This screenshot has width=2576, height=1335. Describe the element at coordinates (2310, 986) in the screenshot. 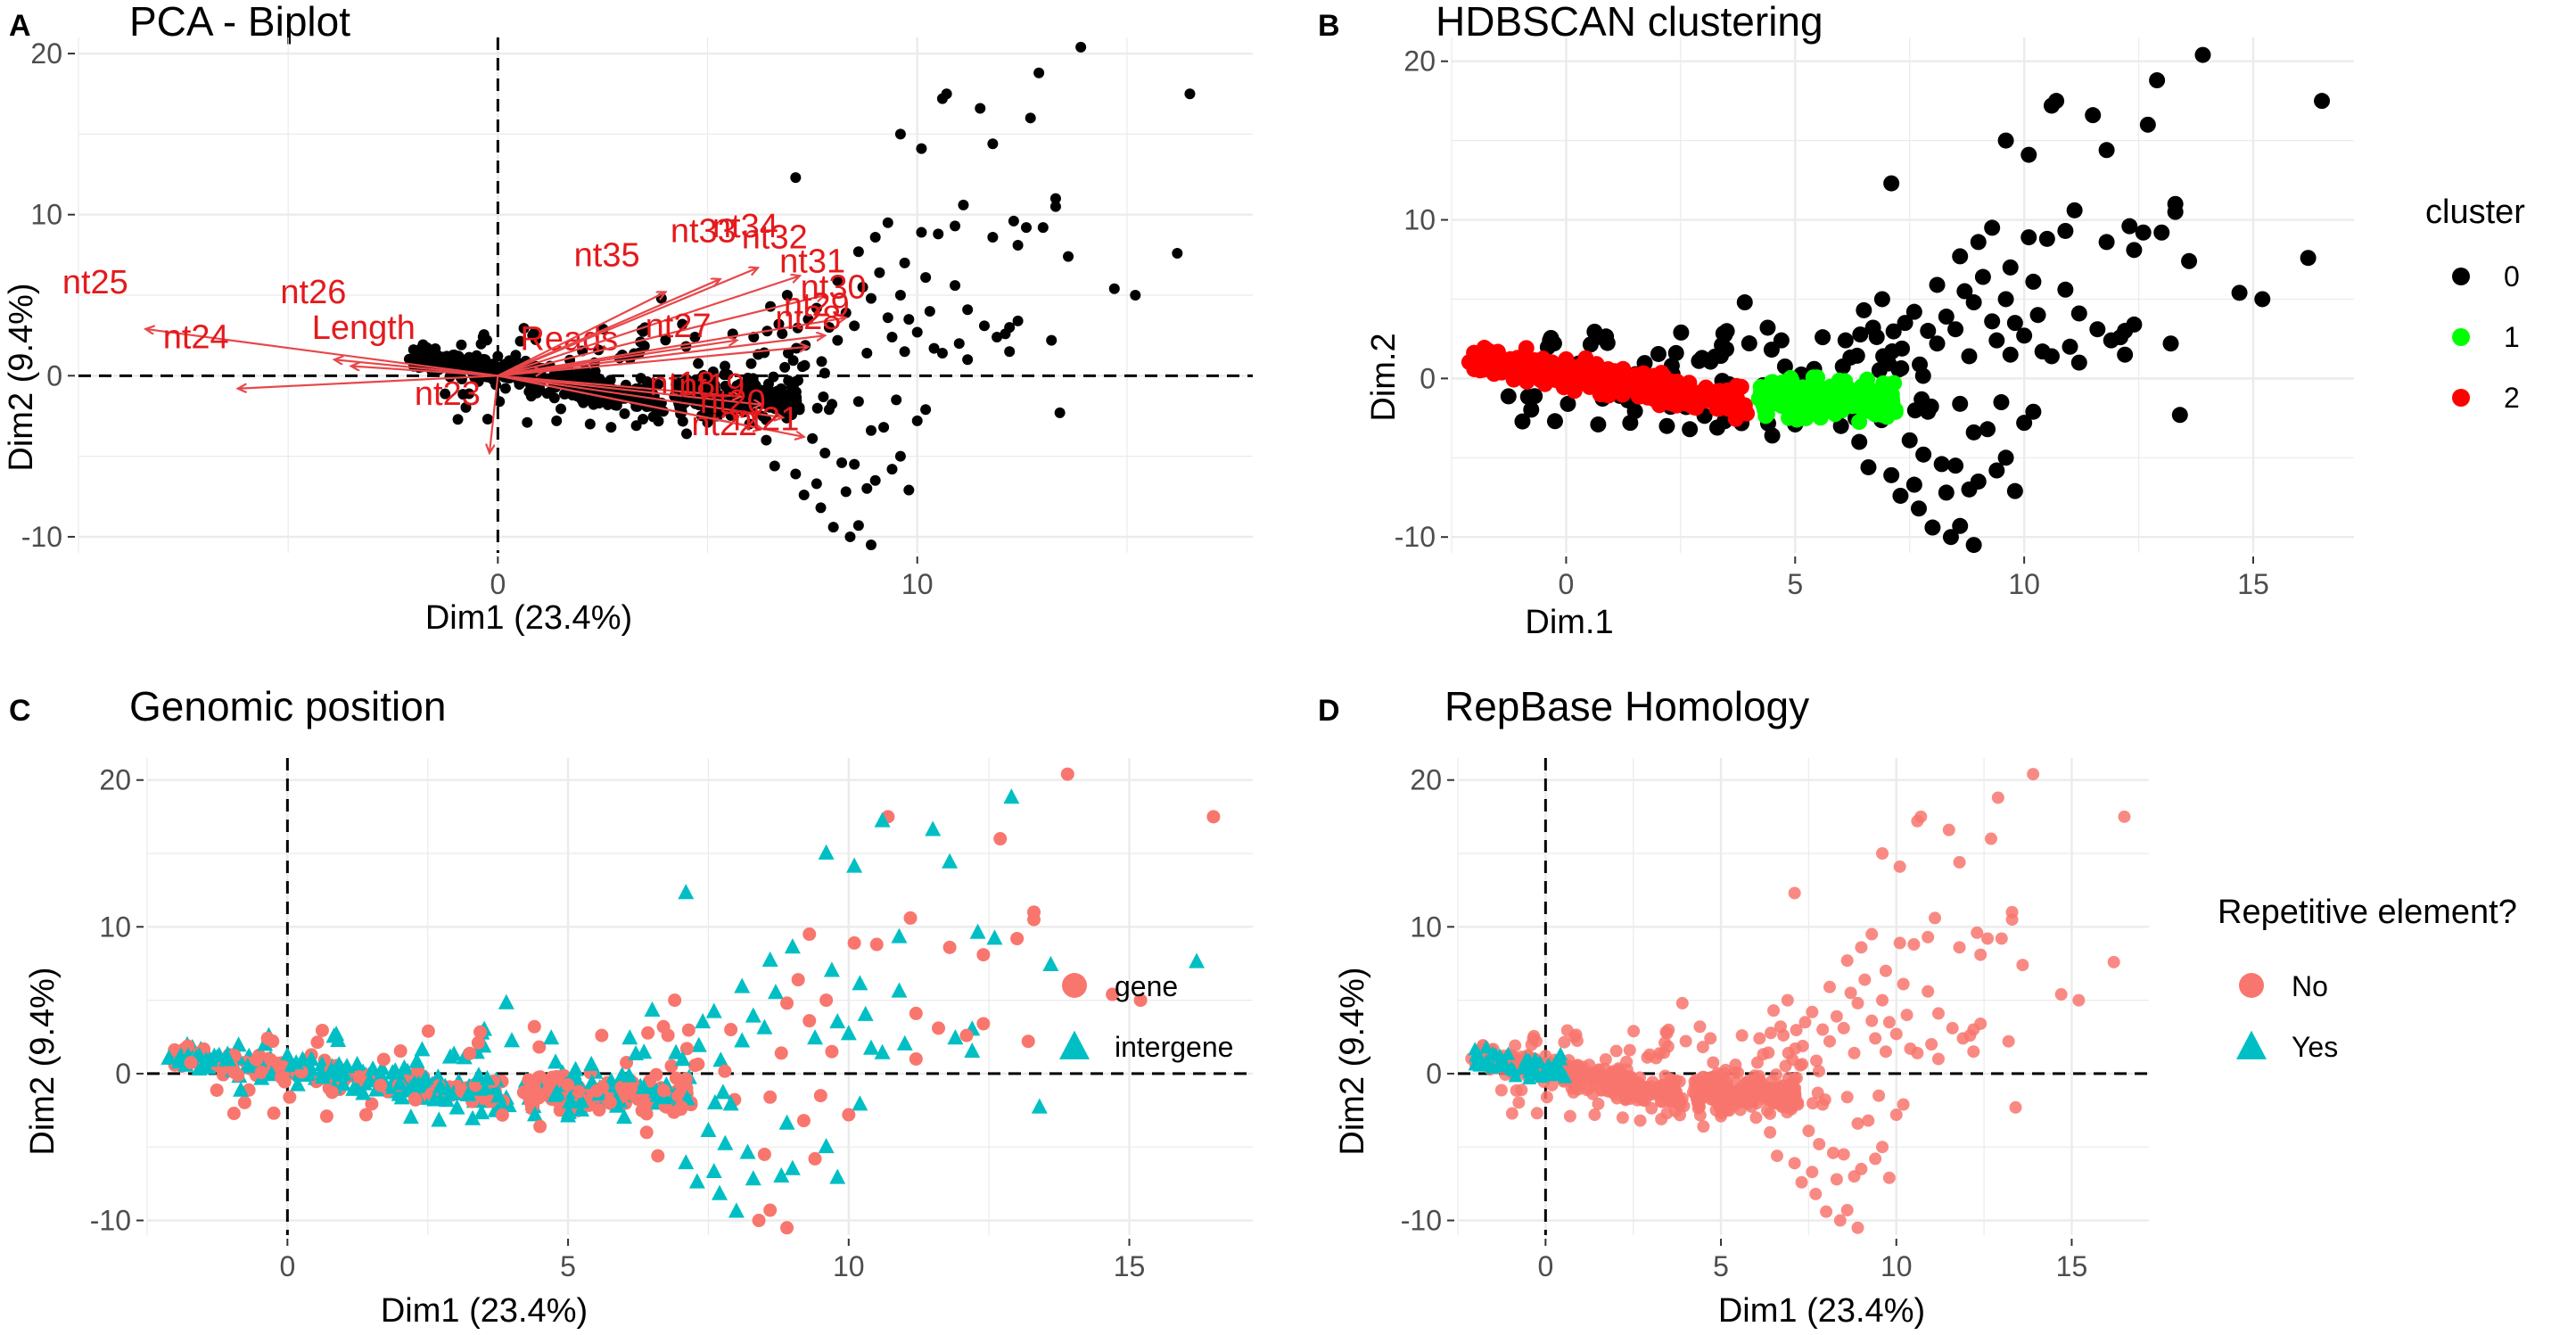

I see `legend-label: No` at that location.